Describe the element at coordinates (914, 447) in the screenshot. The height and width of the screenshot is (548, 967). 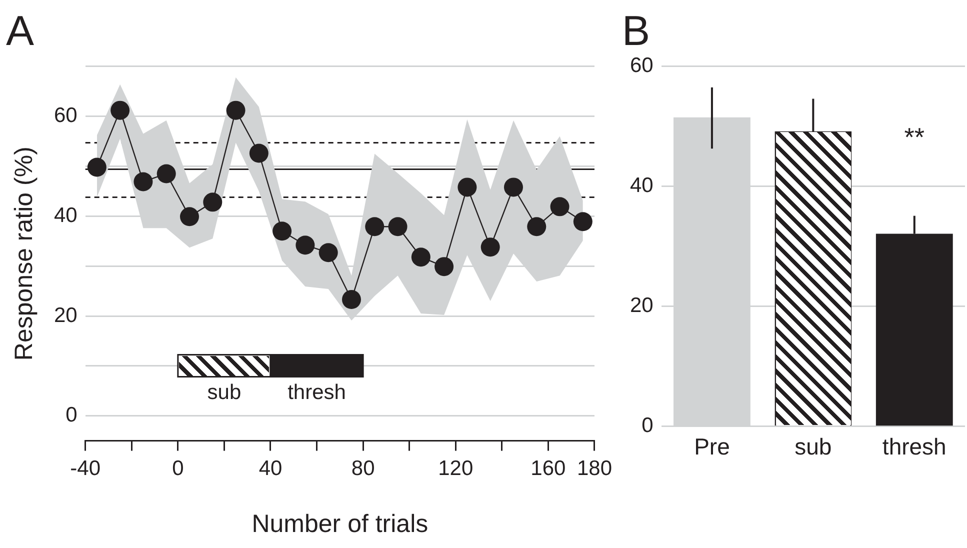
I see `x-tick-label: thresh` at that location.